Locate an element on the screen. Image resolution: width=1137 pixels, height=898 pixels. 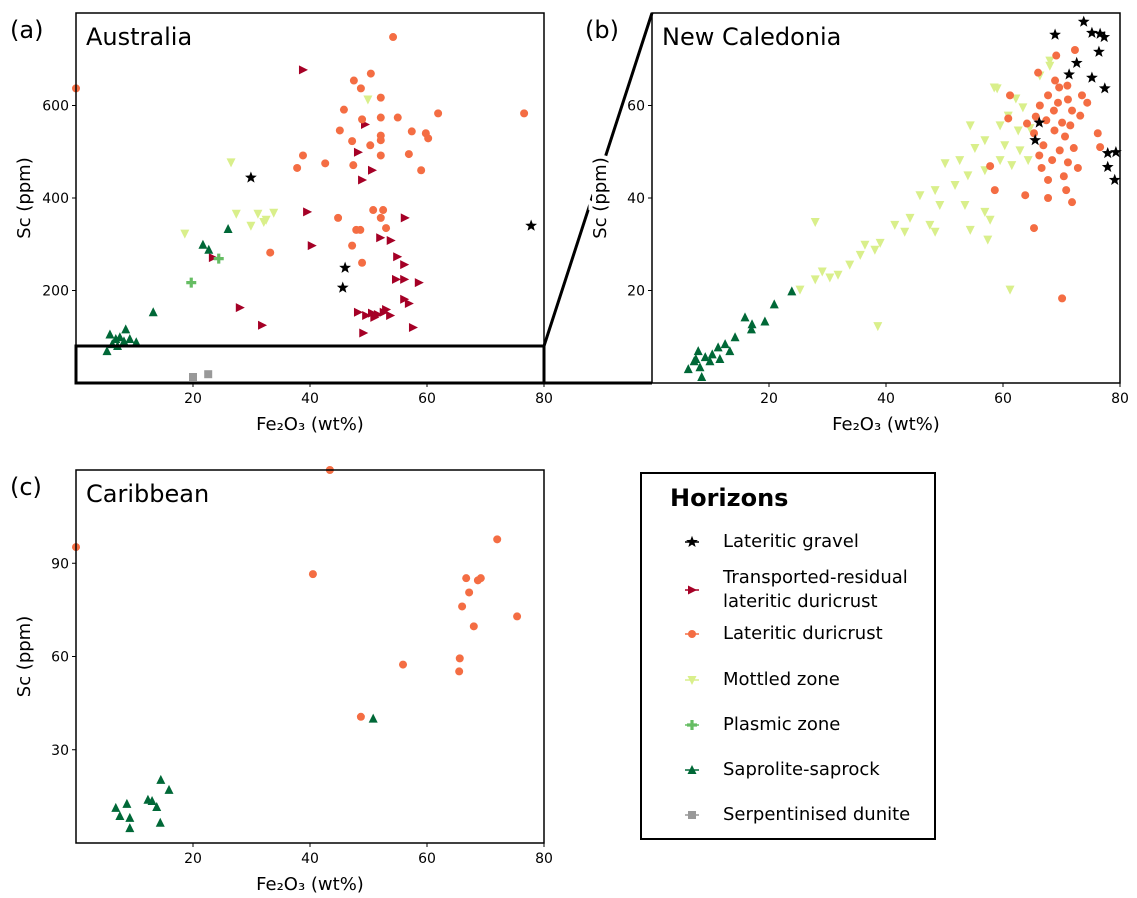
x-tick-label: 40 is located at coordinates (886, 399).